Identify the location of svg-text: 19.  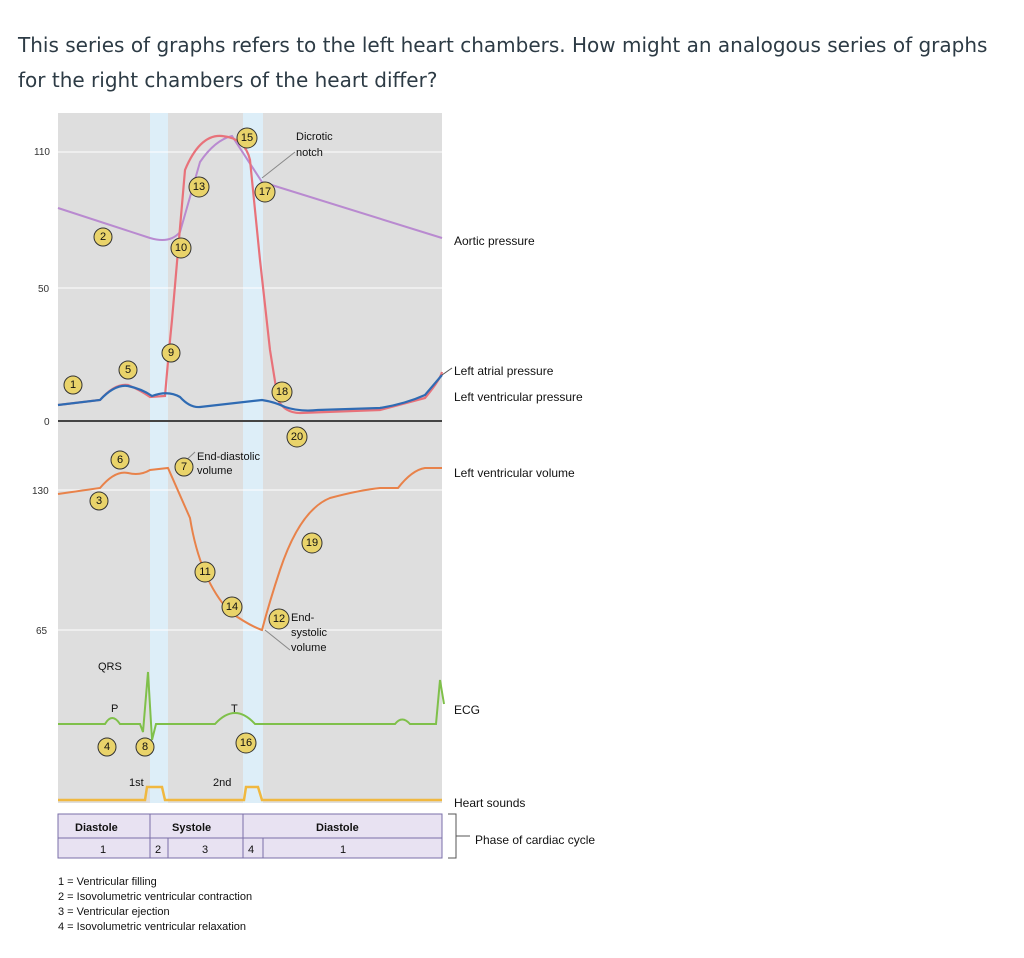
(312, 543).